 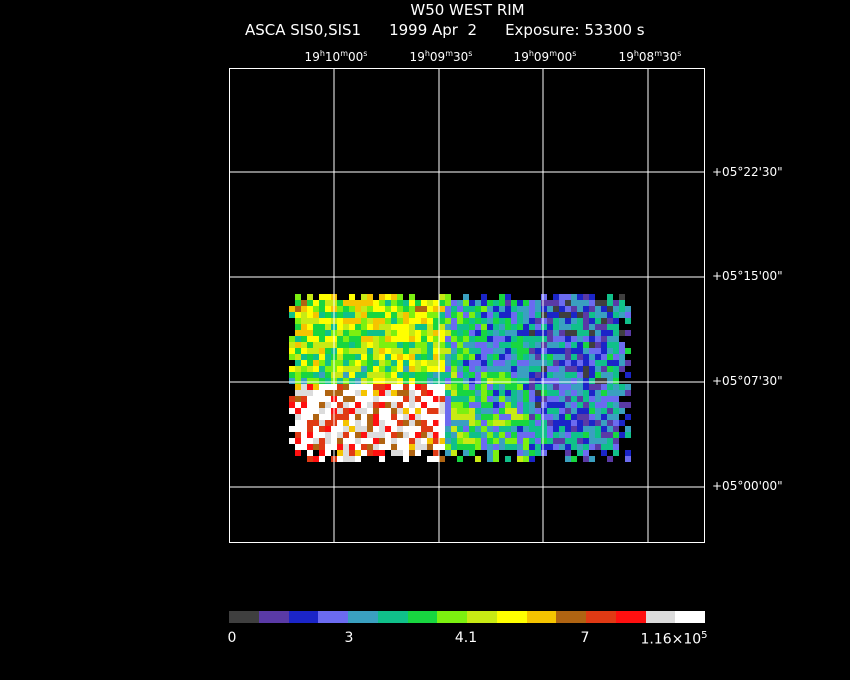 I want to click on colorbar, so click(x=467, y=617).